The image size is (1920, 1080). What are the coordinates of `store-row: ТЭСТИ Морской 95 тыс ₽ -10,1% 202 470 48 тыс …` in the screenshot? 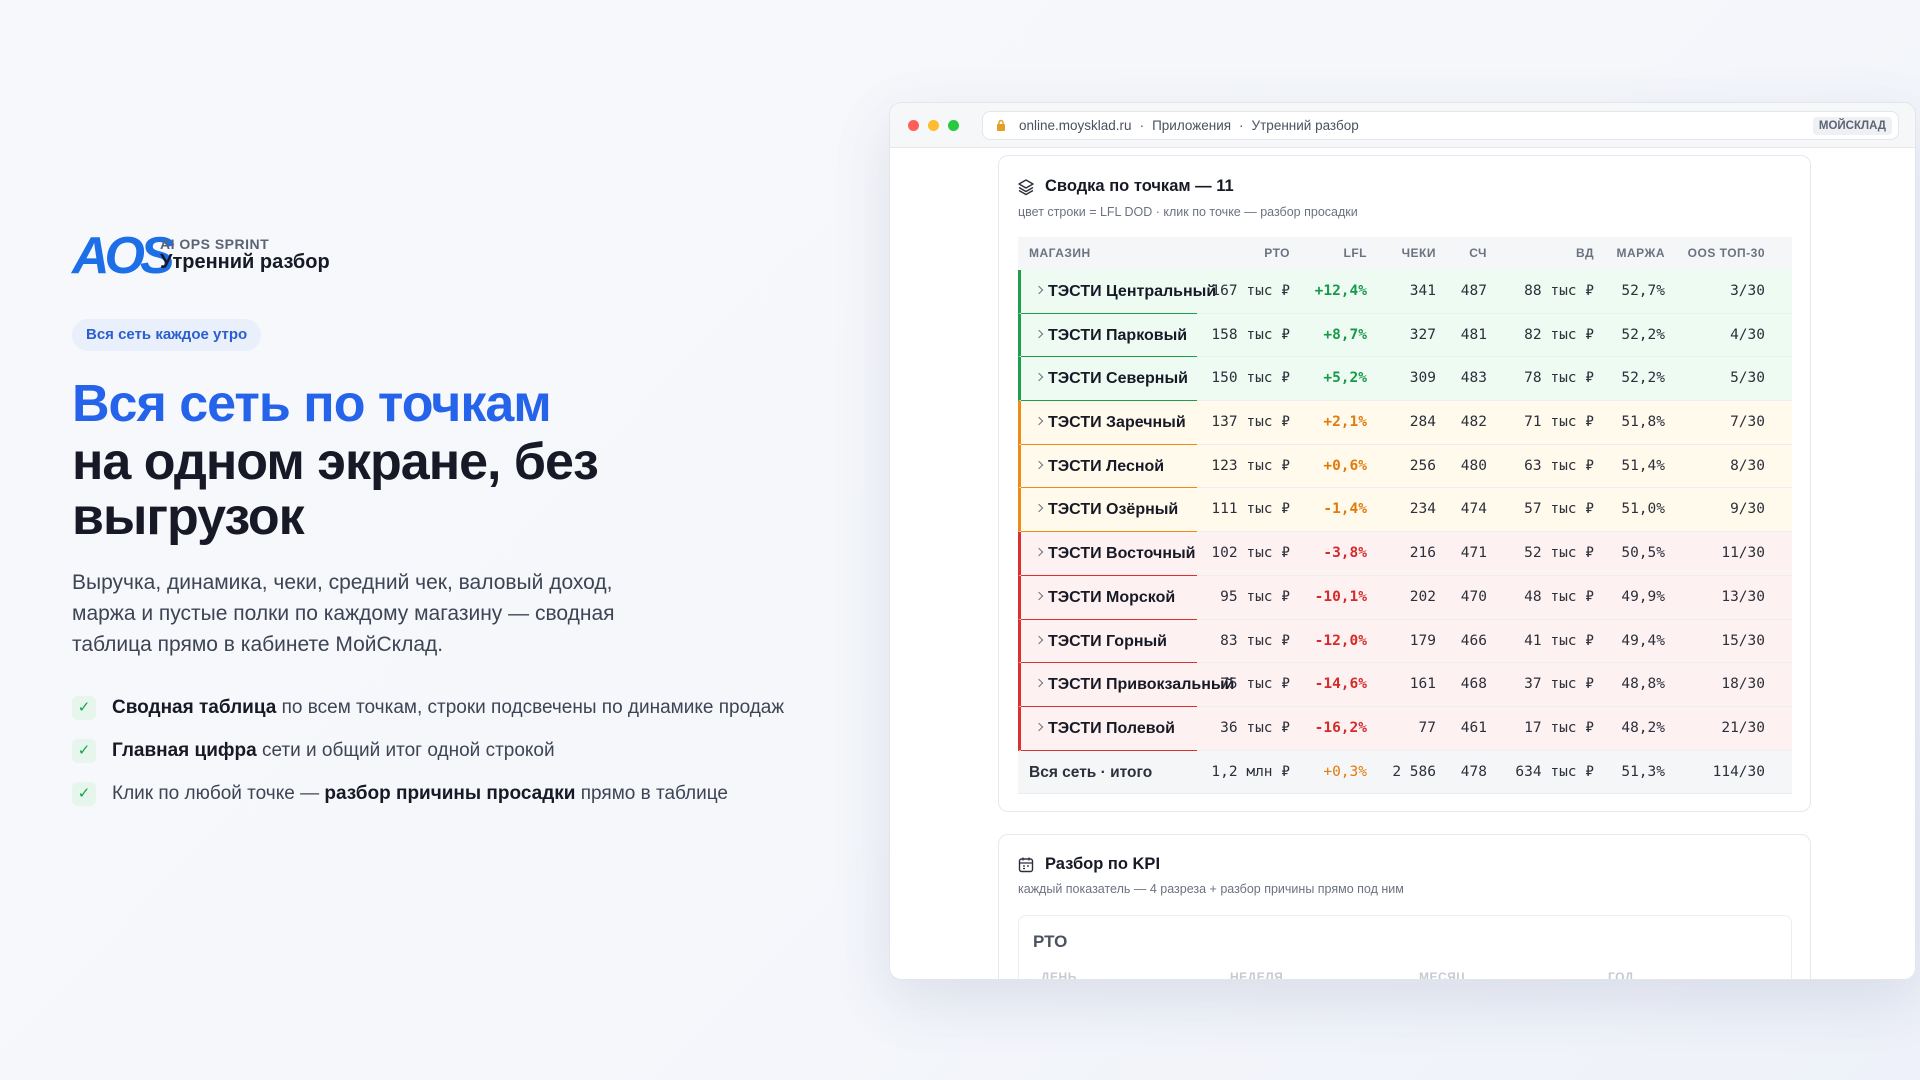 It's located at (1405, 597).